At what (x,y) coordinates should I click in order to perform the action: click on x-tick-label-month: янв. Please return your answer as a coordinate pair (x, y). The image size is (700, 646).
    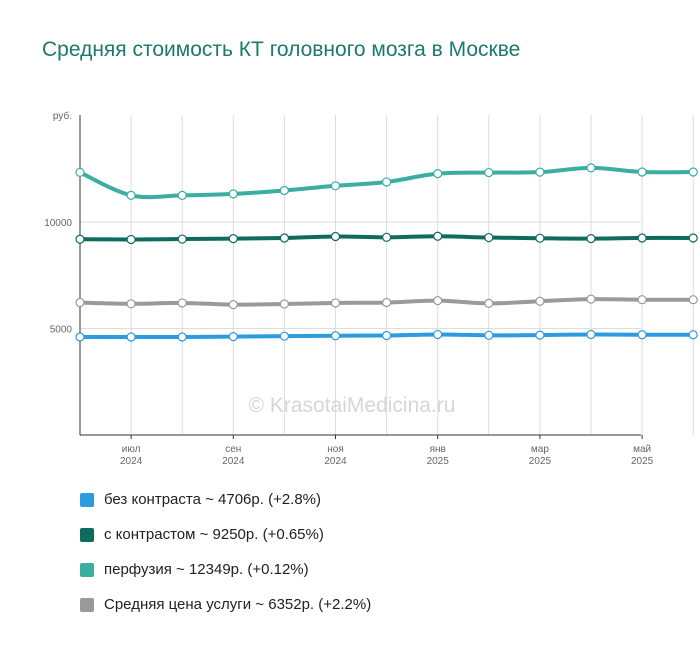
    Looking at the image, I should click on (438, 449).